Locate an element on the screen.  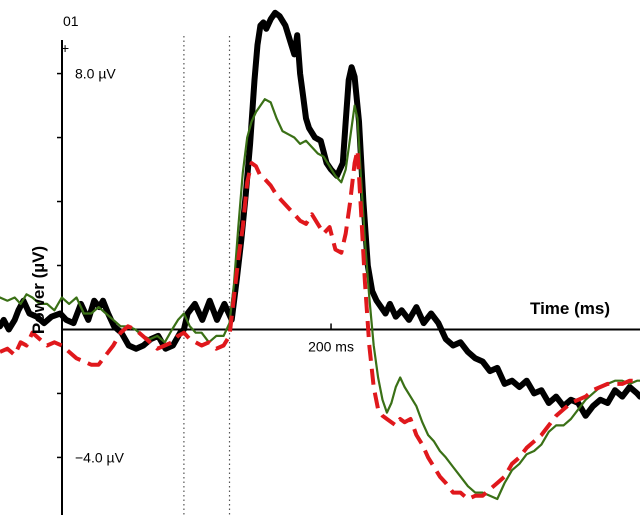
x-tick-label: 200 ms is located at coordinates (331, 346).